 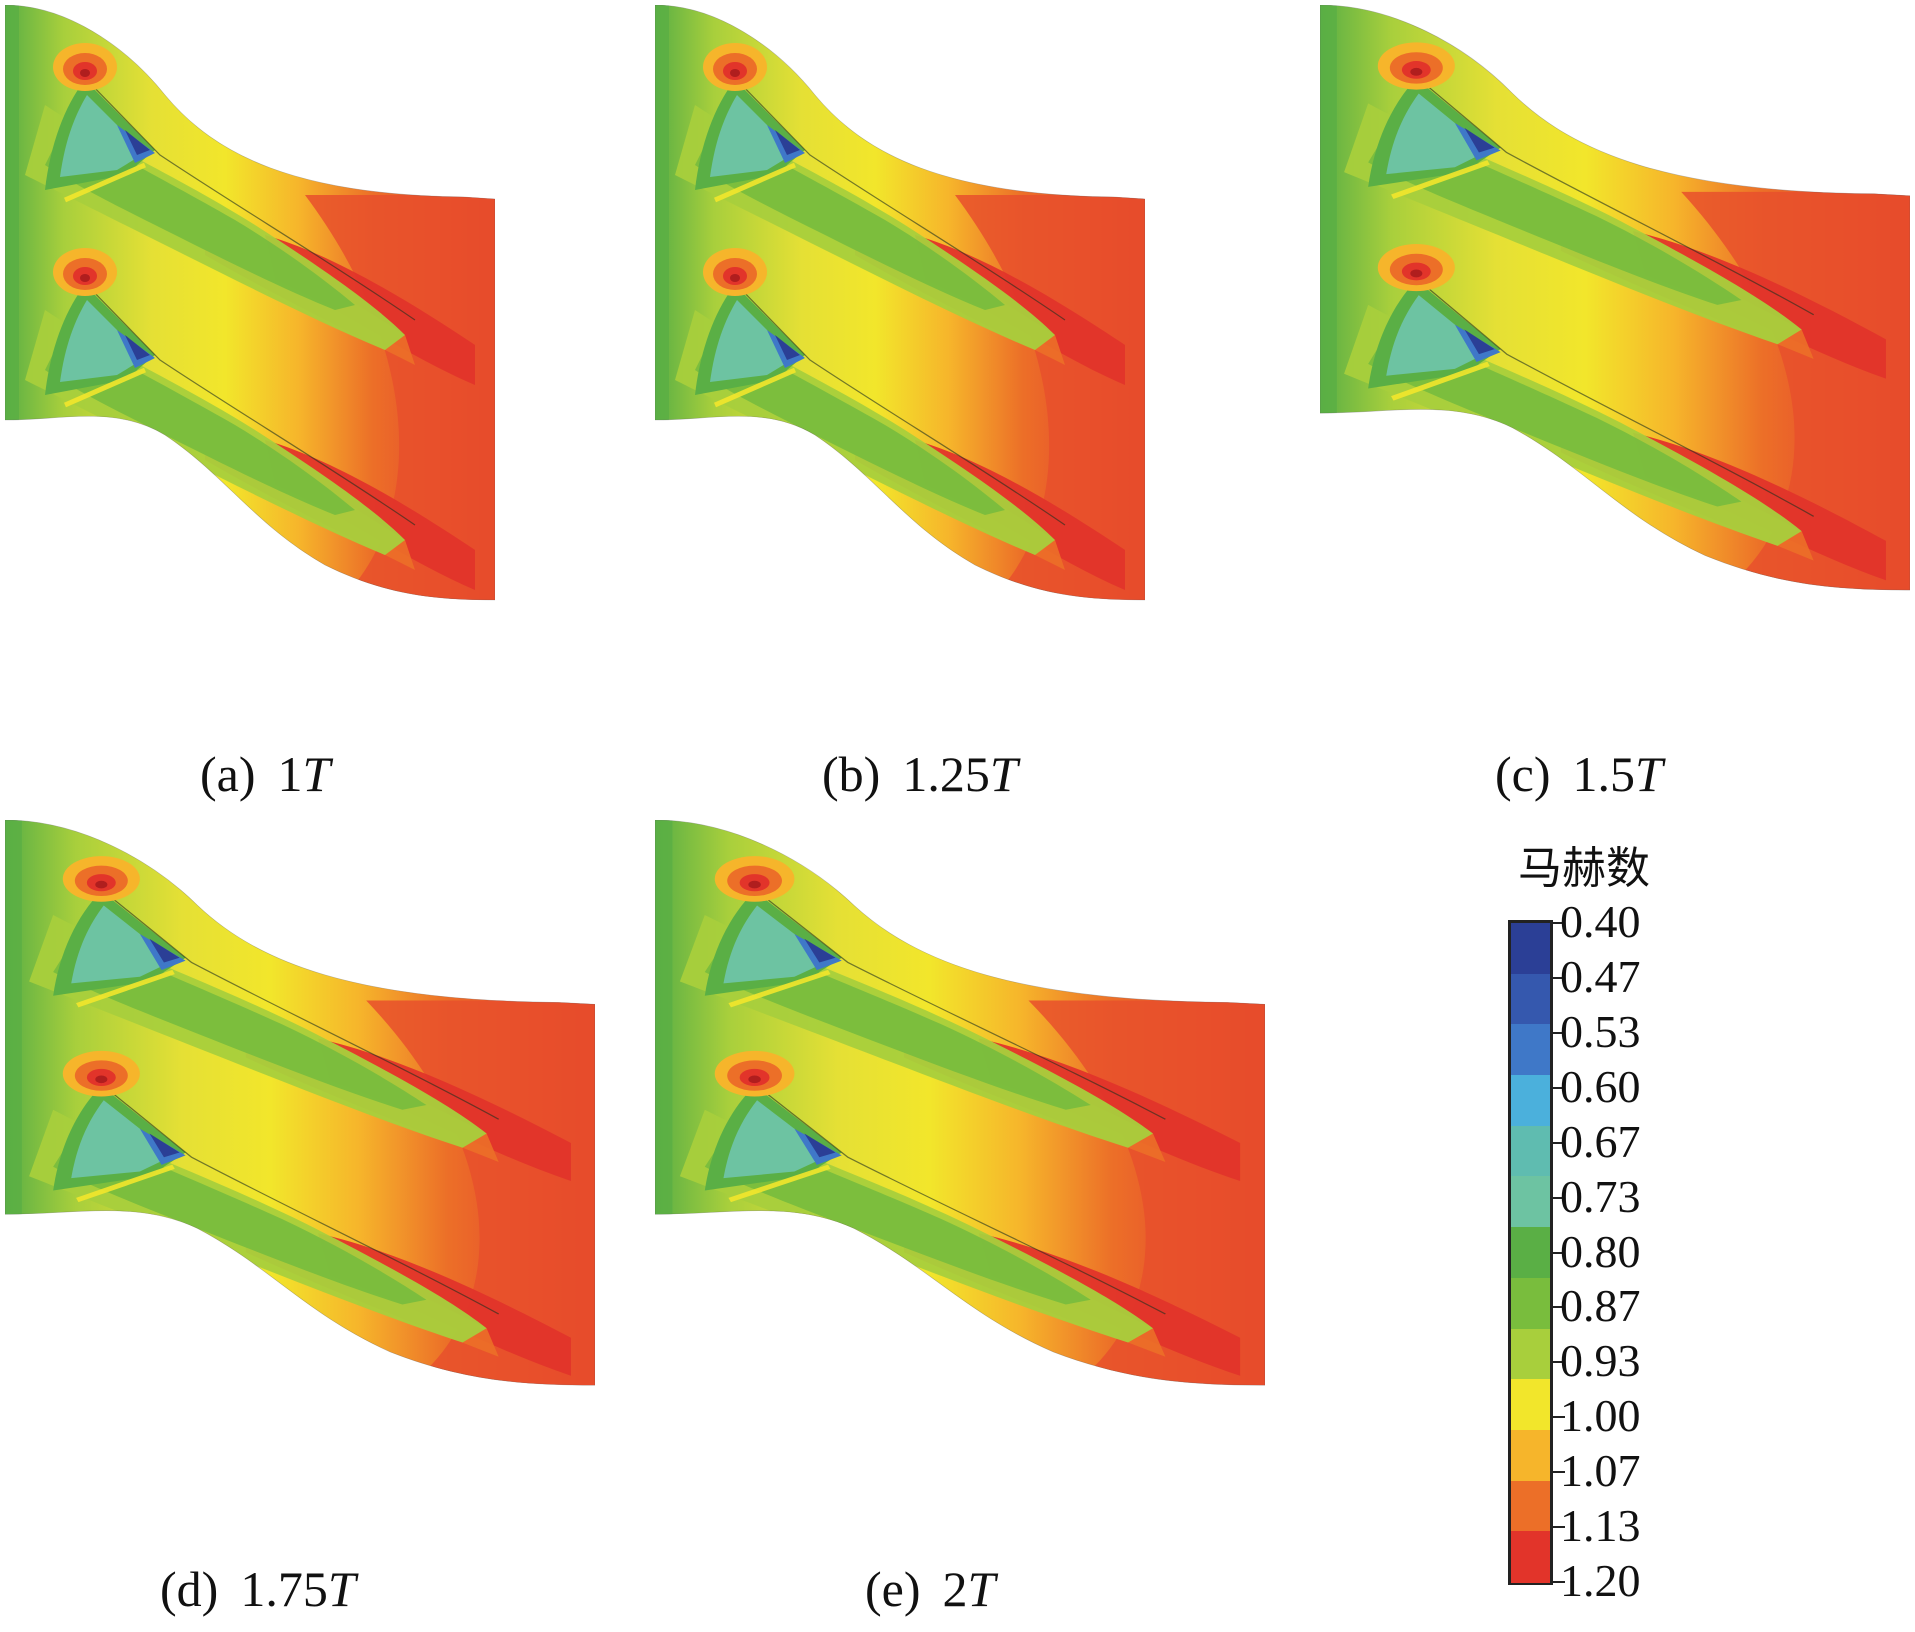 I want to click on colorbar-tick-label: 0.87, so click(x=1600, y=1306).